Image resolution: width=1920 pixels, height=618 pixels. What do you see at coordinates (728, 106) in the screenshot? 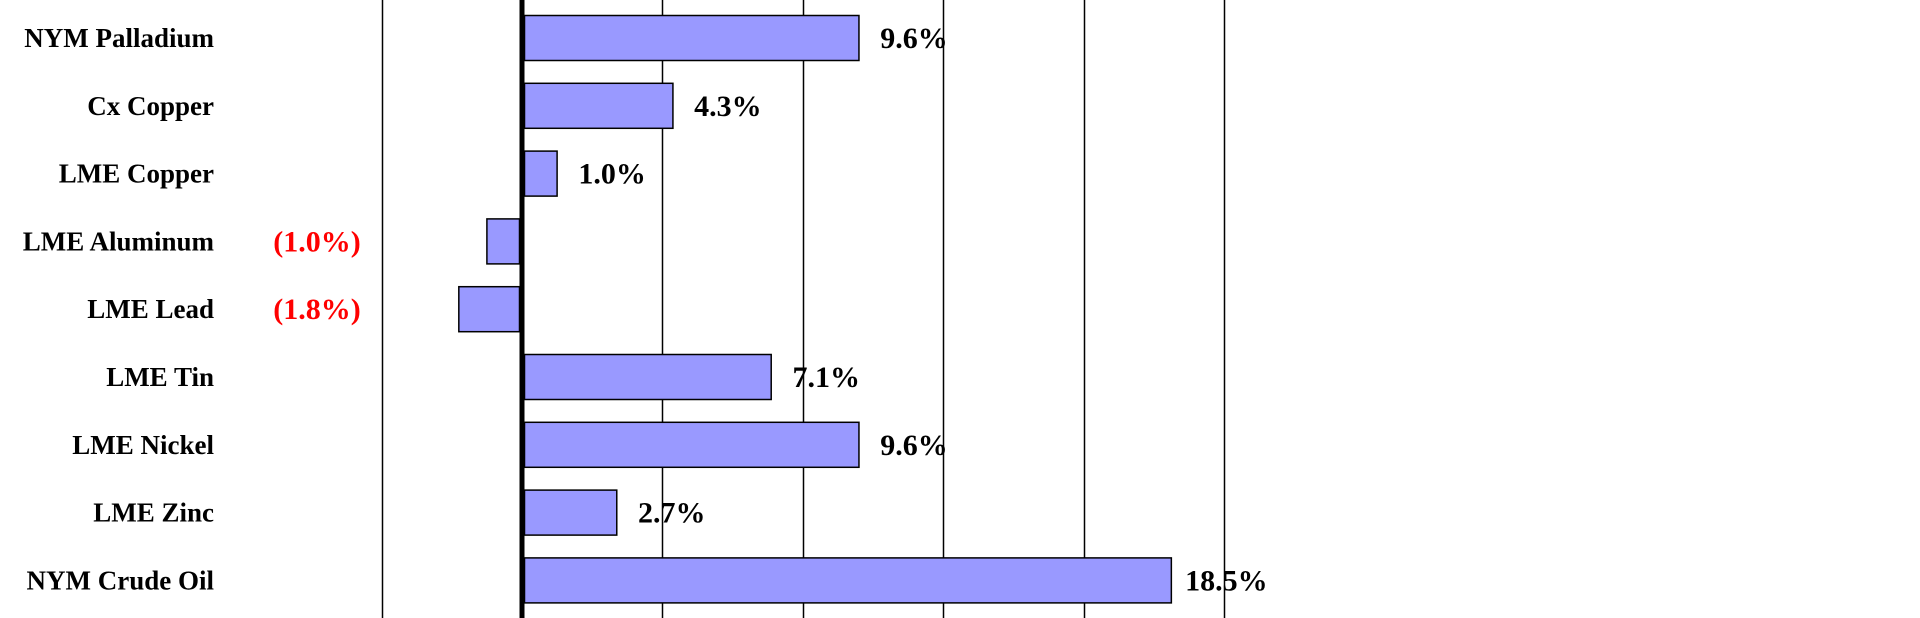
I see `data-label: 4.3%` at bounding box center [728, 106].